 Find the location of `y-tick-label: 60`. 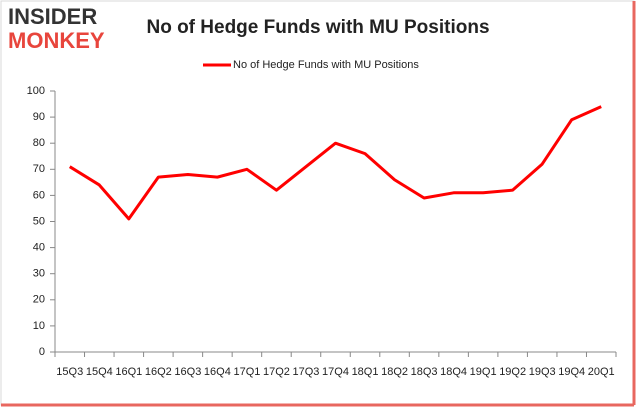

y-tick-label: 60 is located at coordinates (39, 195).